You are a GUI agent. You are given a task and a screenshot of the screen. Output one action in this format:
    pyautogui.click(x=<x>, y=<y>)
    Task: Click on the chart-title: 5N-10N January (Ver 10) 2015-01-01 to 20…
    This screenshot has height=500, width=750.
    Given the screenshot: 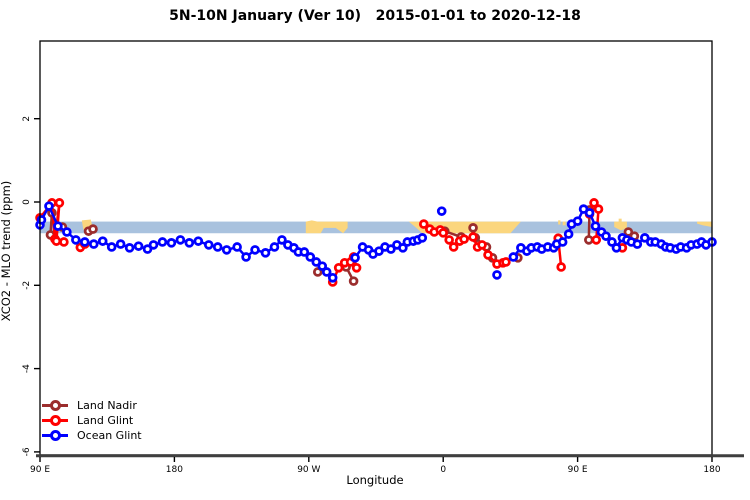 What is the action you would take?
    pyautogui.click(x=375, y=16)
    